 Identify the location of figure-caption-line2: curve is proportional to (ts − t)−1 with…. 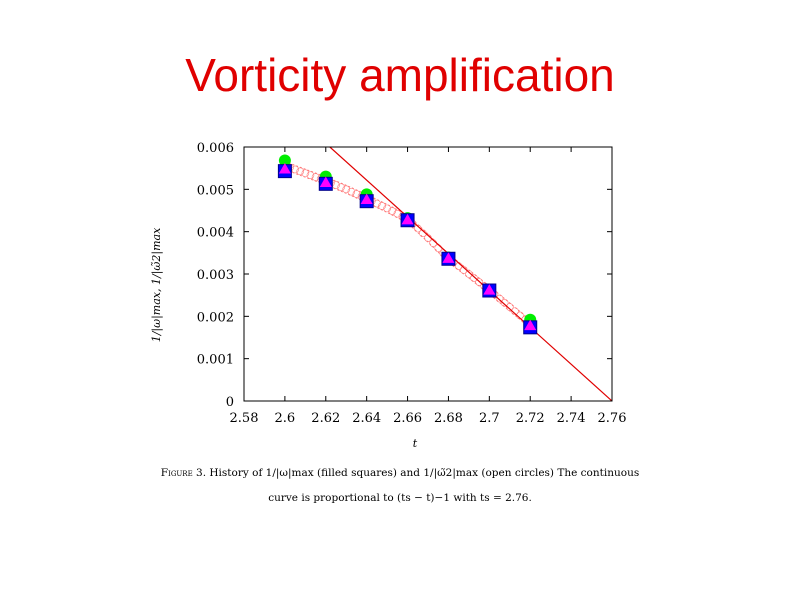
(400, 498).